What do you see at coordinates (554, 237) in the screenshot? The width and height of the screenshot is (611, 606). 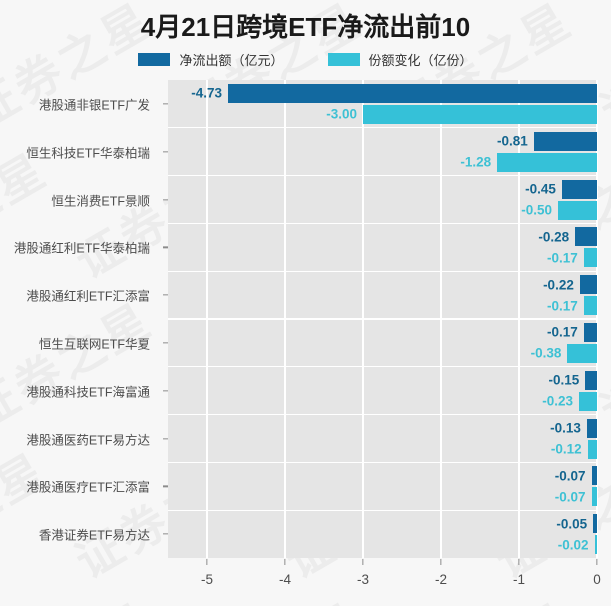 I see `bar-value-label: -0.28` at bounding box center [554, 237].